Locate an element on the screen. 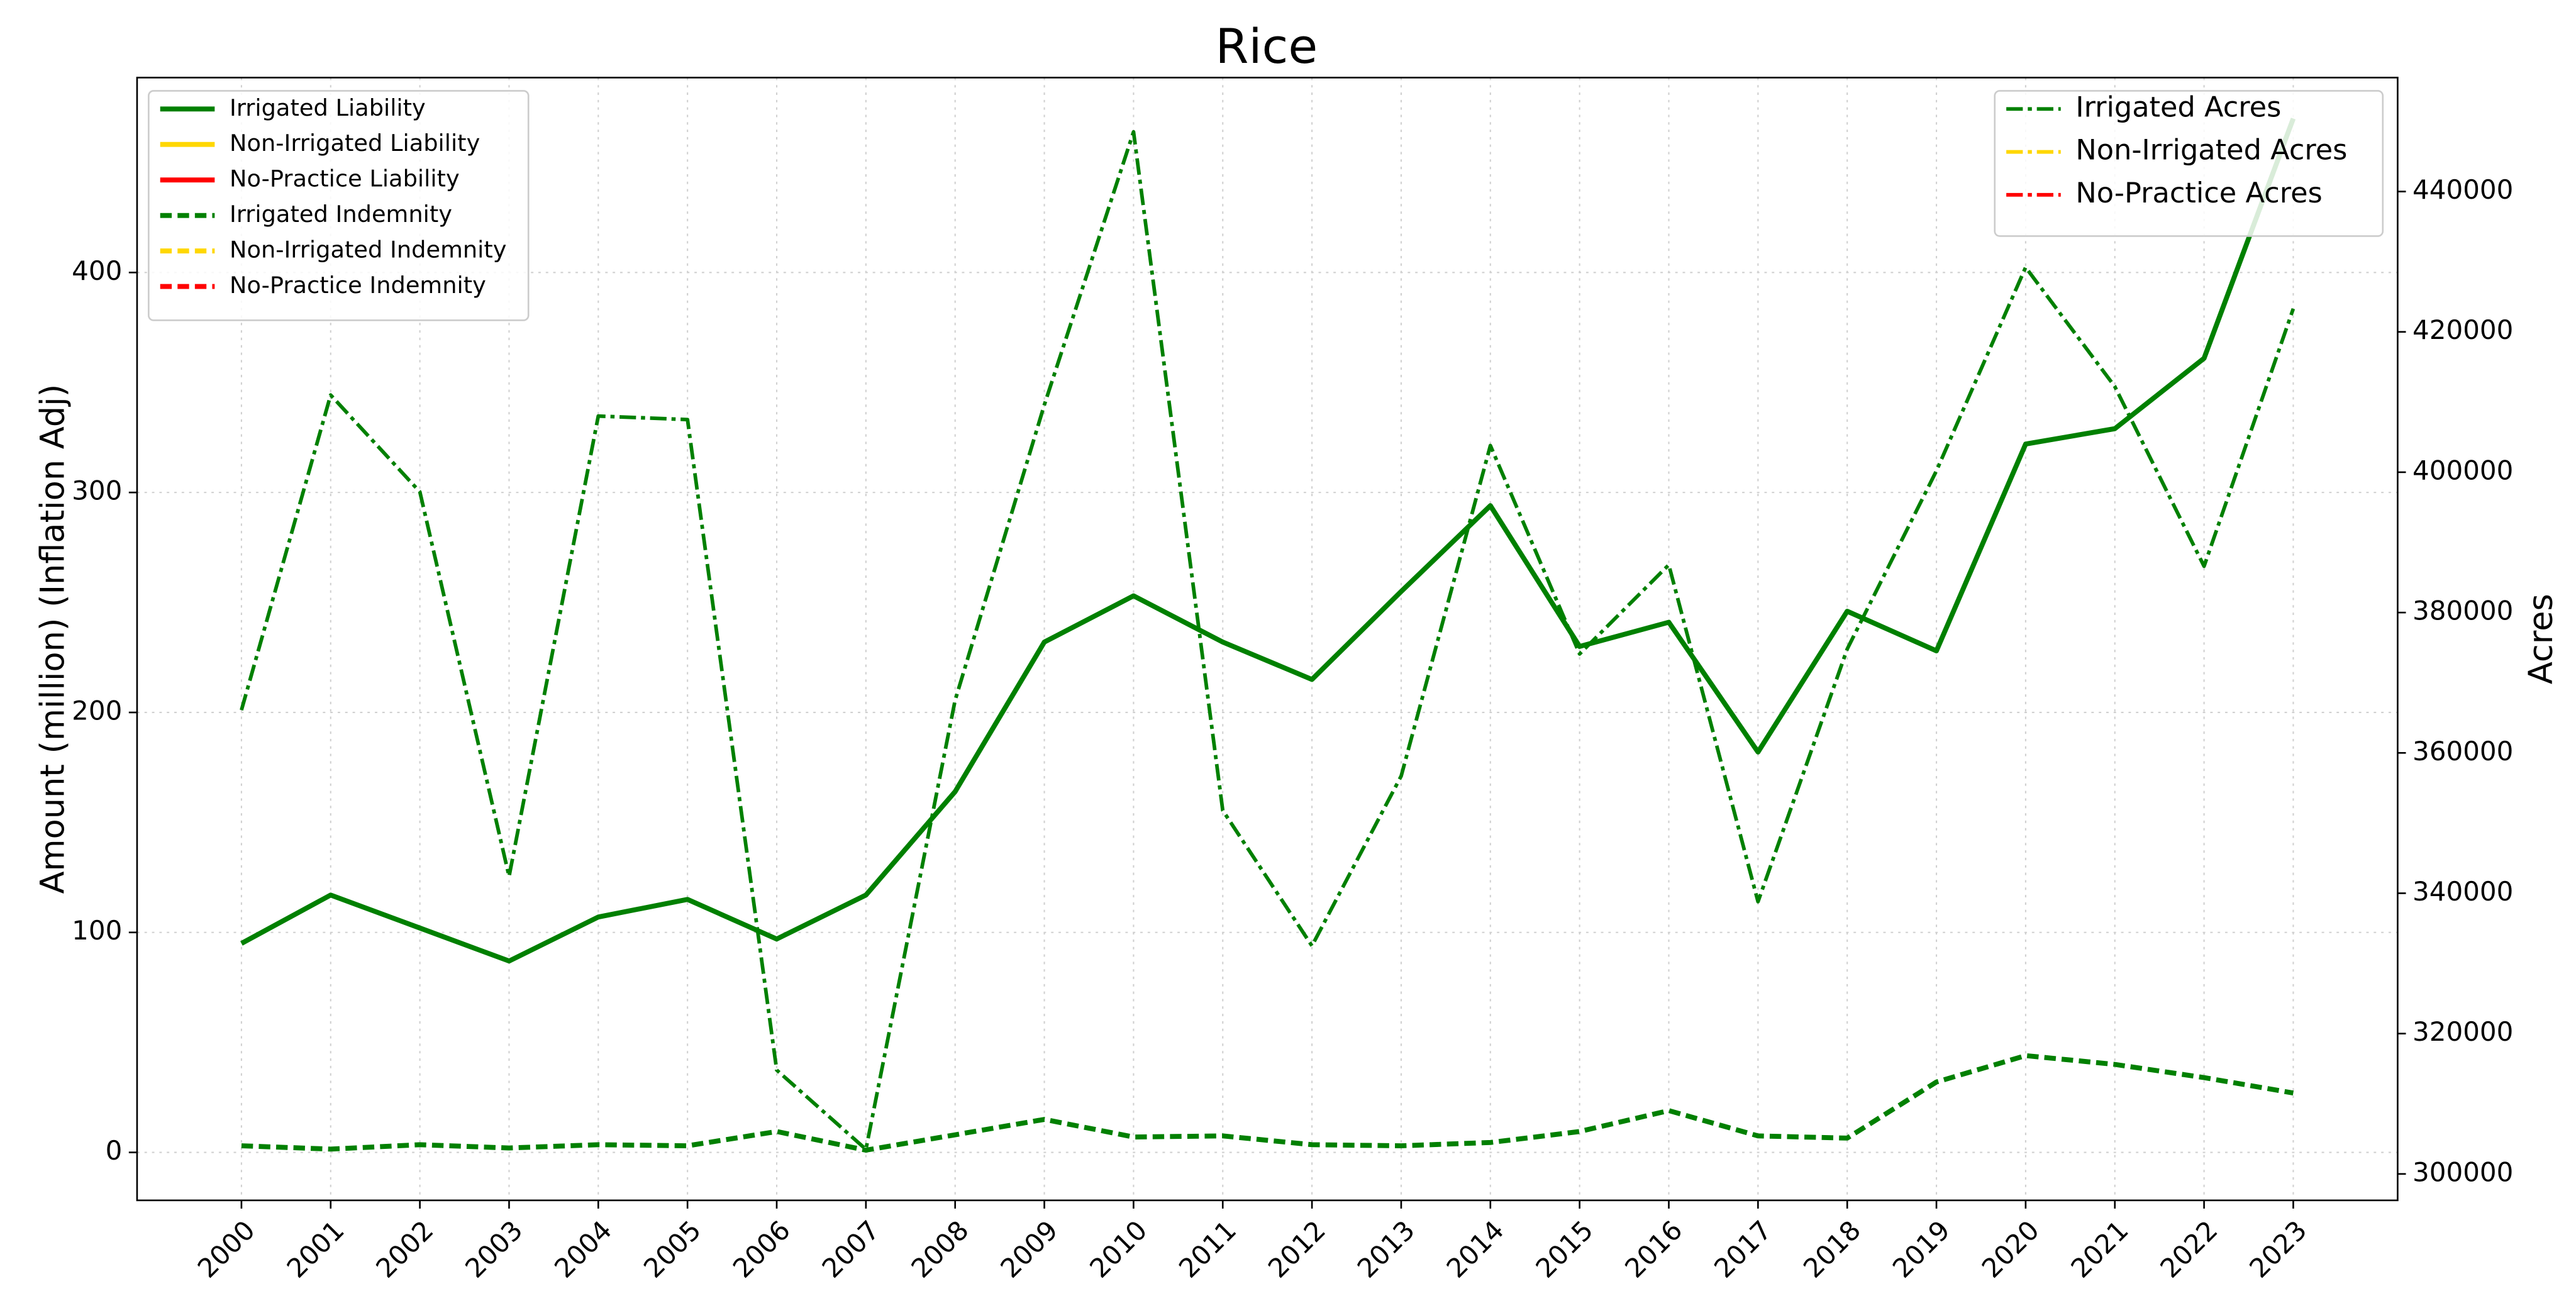 This screenshot has width=2576, height=1308. legend-label: No-Practice Indemnity is located at coordinates (358, 285).